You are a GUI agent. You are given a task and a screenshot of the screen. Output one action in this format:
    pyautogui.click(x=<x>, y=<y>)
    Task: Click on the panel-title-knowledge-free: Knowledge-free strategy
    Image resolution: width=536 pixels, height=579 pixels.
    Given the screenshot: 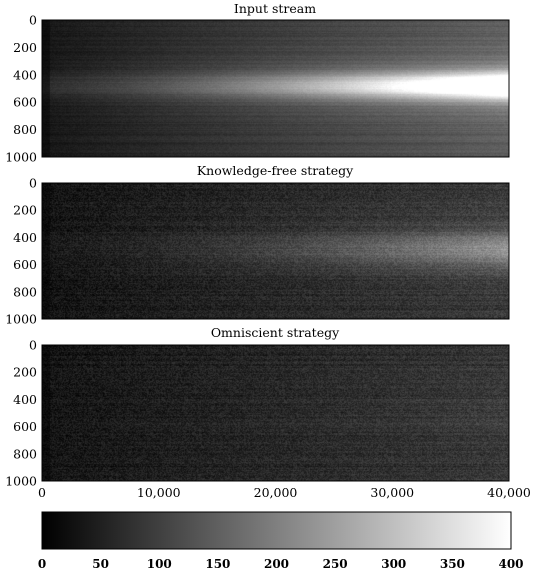 What is the action you would take?
    pyautogui.click(x=275, y=170)
    